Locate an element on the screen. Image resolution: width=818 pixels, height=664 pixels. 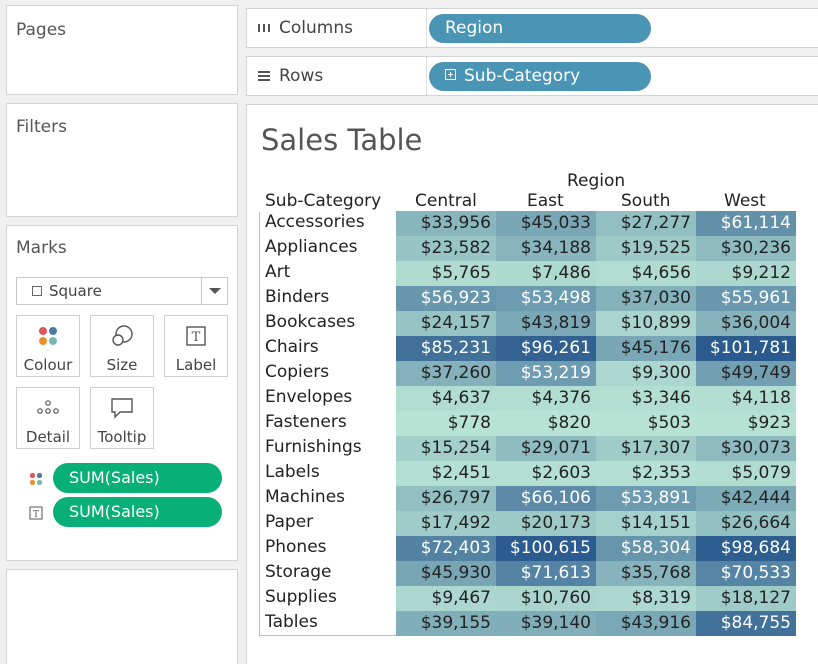
size-button: Size is located at coordinates (122, 346).